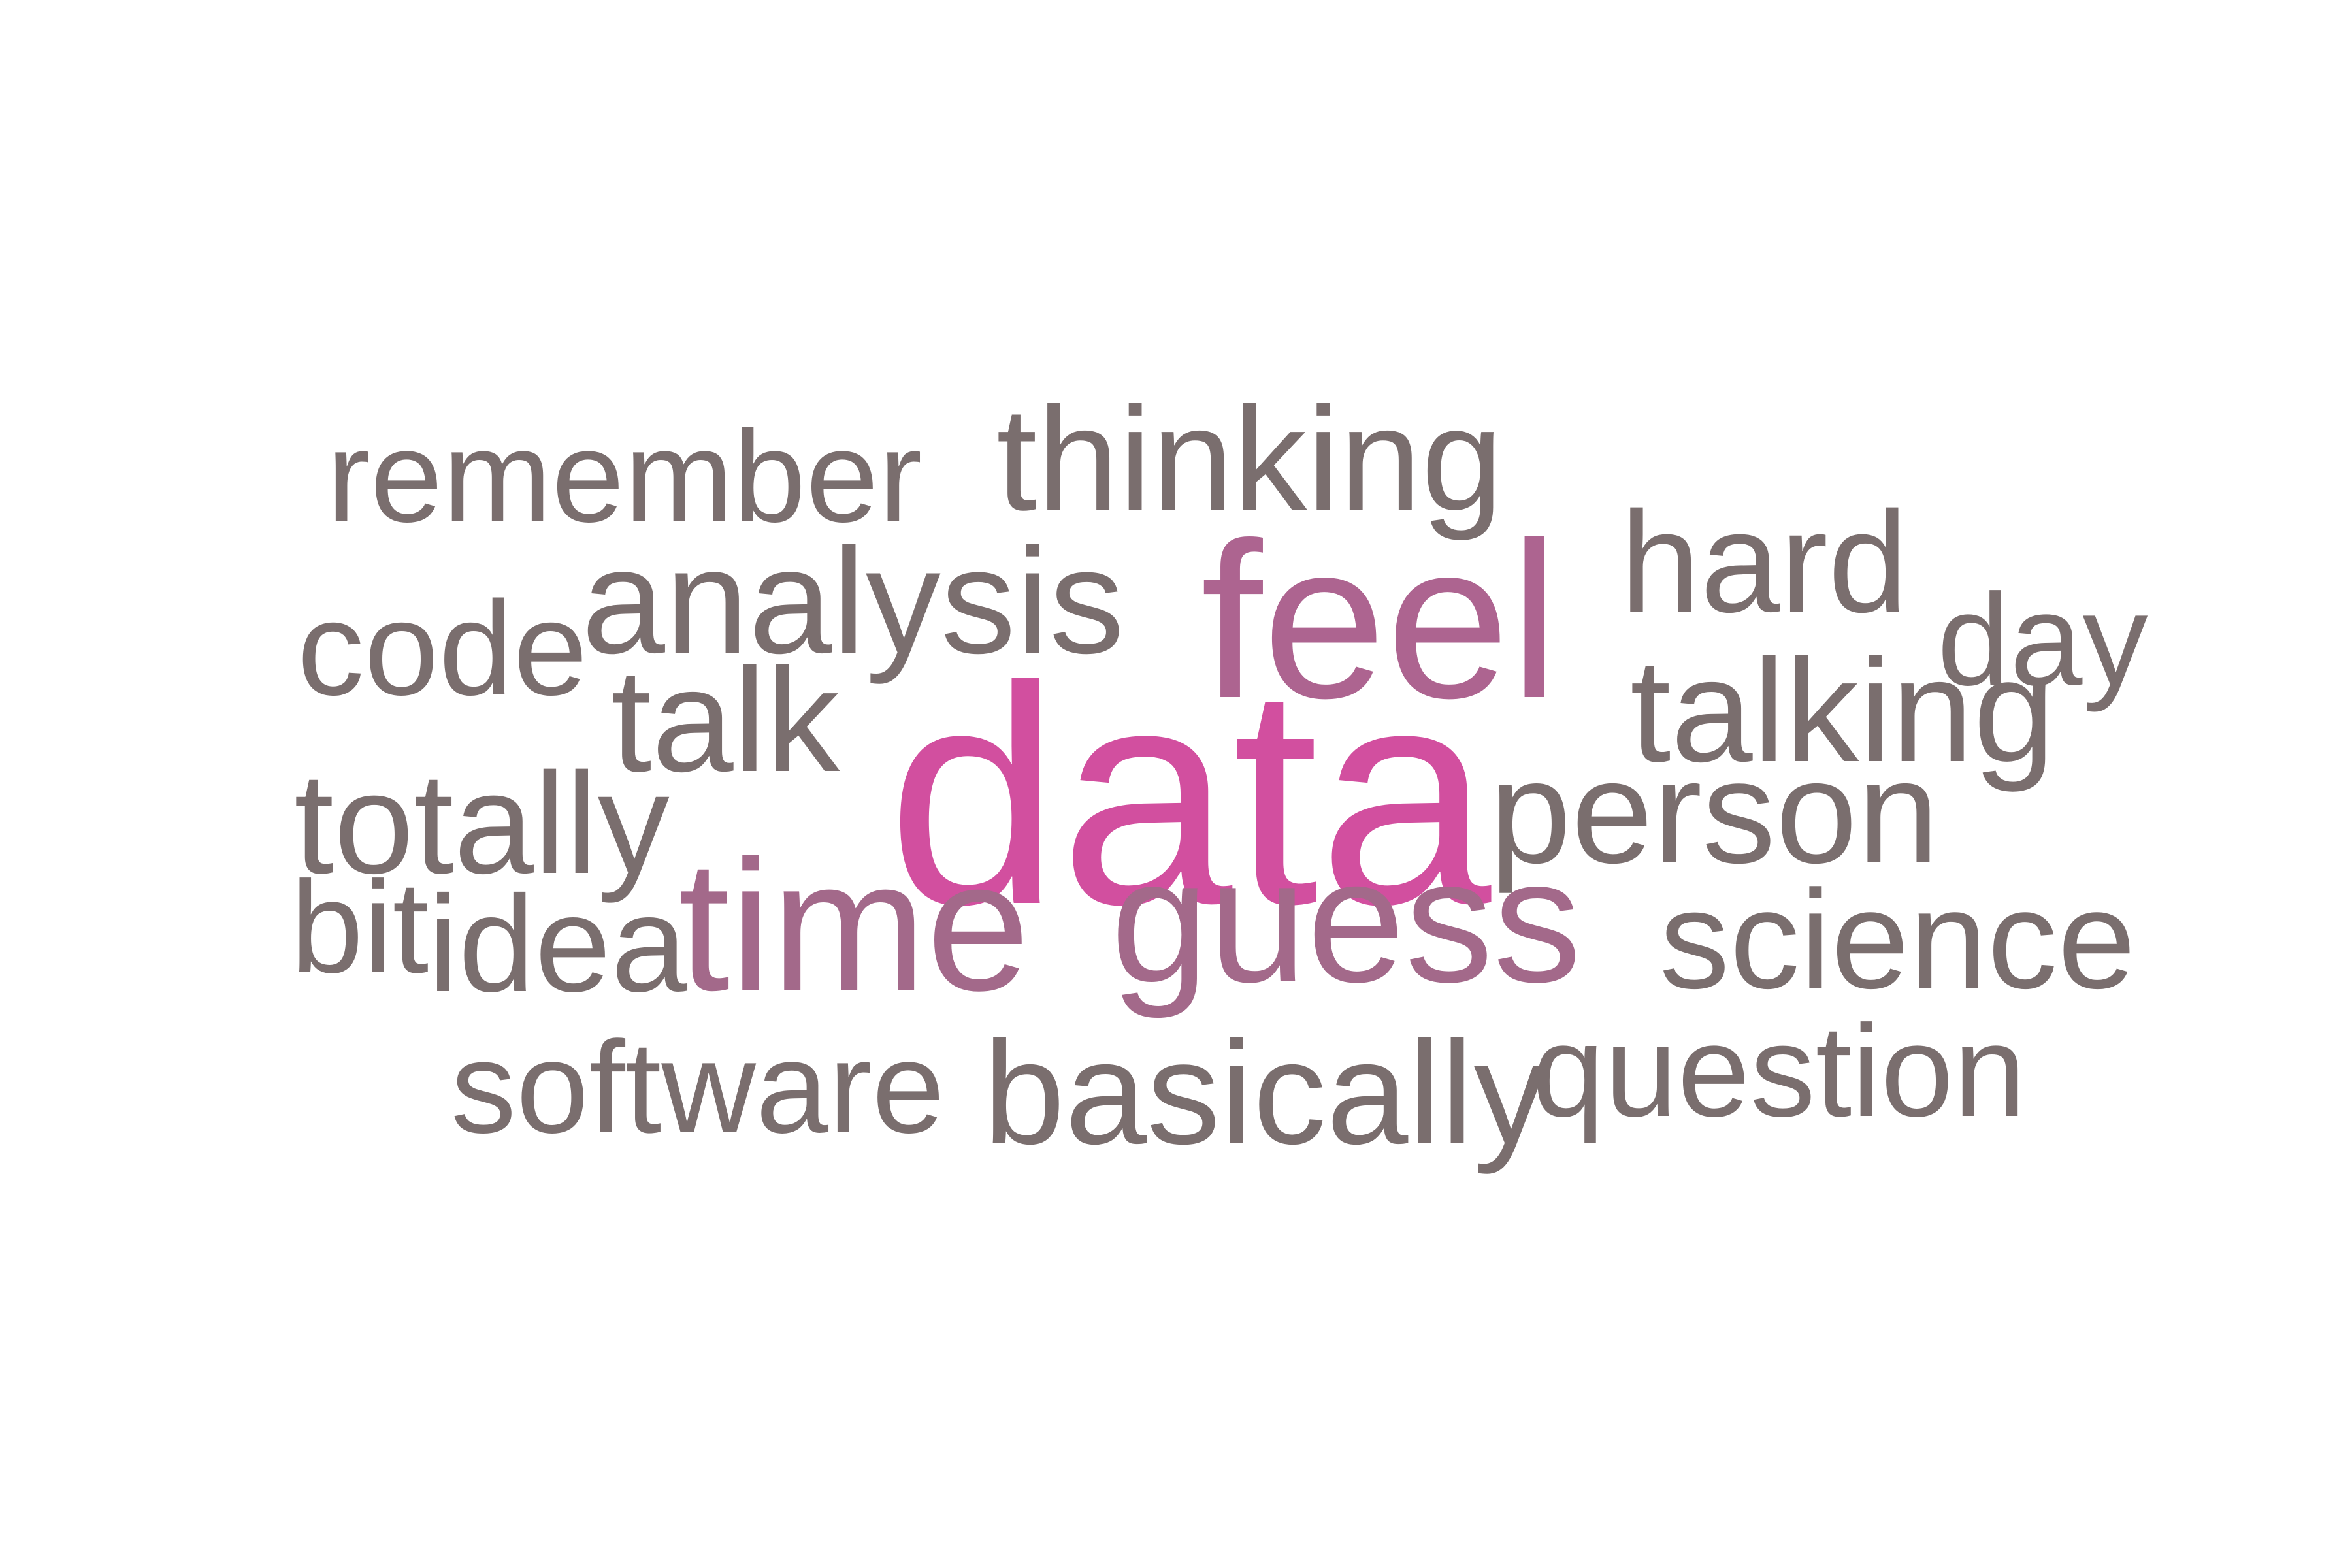 The width and height of the screenshot is (2352, 1568). Describe the element at coordinates (1897, 939) in the screenshot. I see `word-science: science` at that location.